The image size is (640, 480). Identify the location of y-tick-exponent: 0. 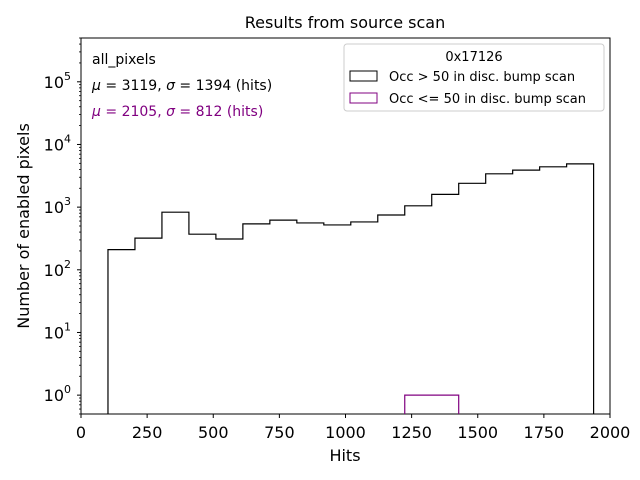
(67, 389).